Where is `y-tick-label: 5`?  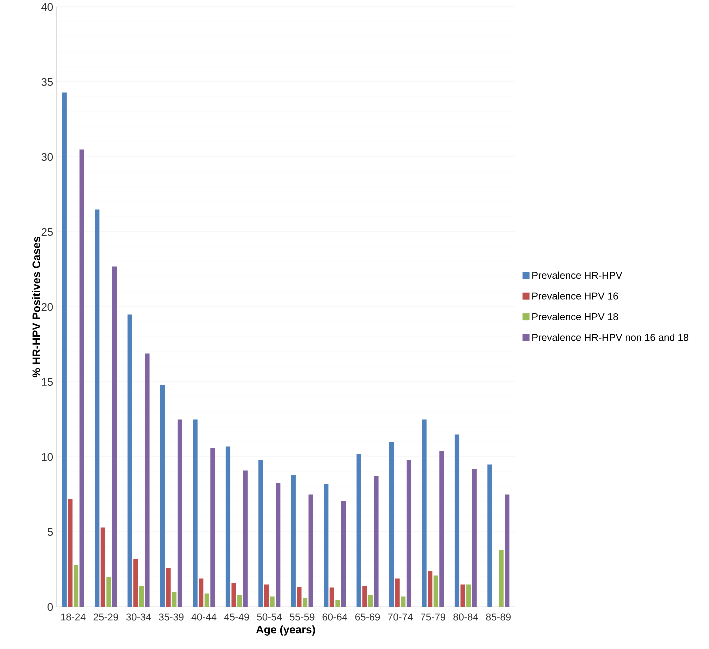 y-tick-label: 5 is located at coordinates (51, 532).